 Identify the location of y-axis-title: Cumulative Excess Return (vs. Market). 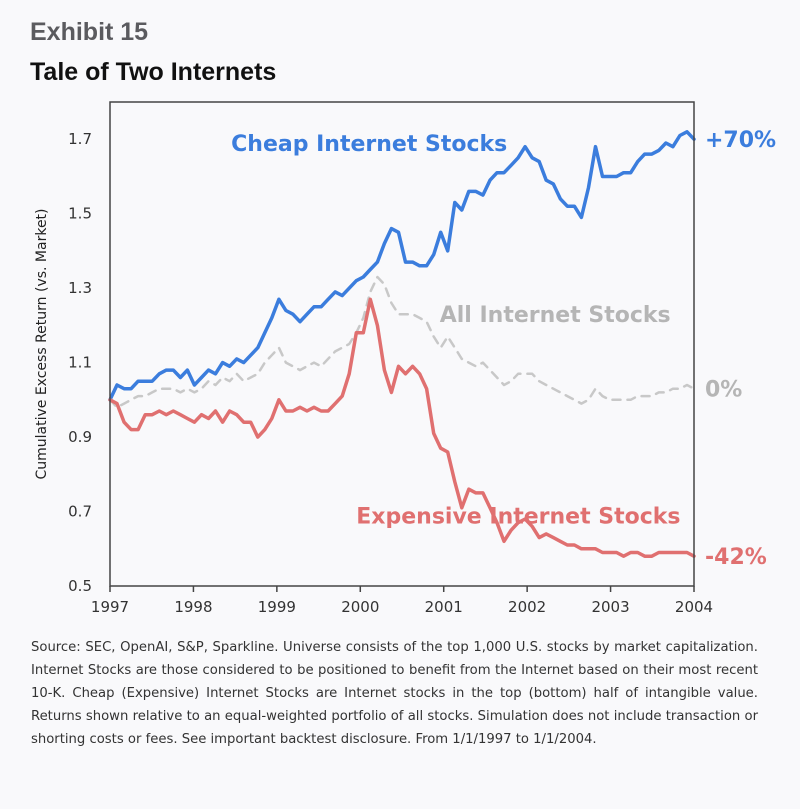
(42, 343).